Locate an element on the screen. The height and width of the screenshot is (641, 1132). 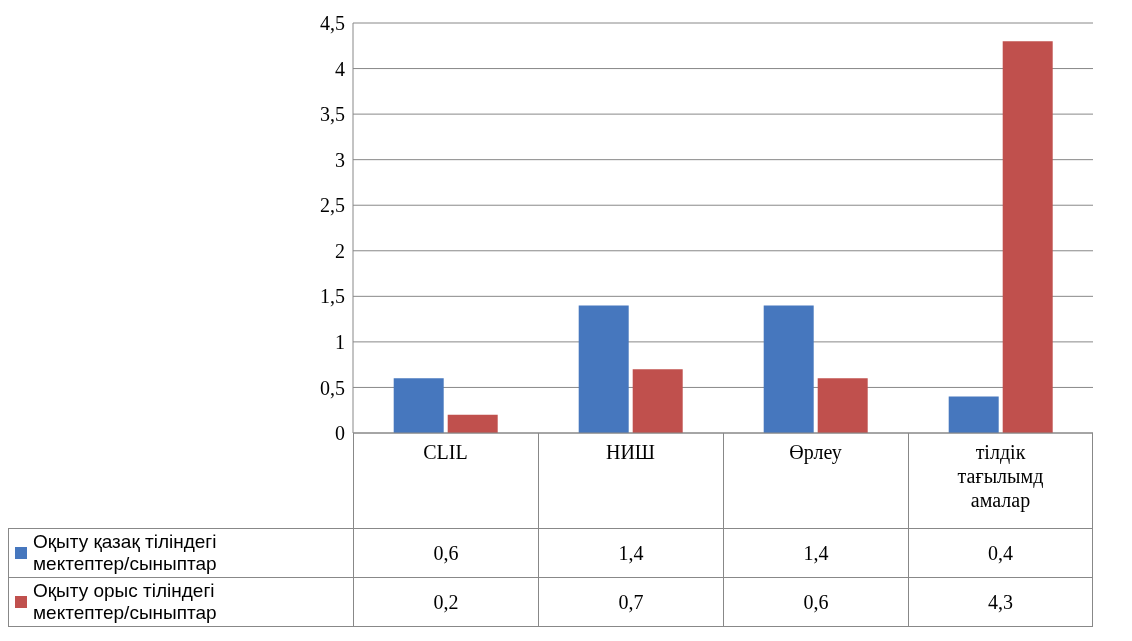
y-tick-label: 0 is located at coordinates (340, 433).